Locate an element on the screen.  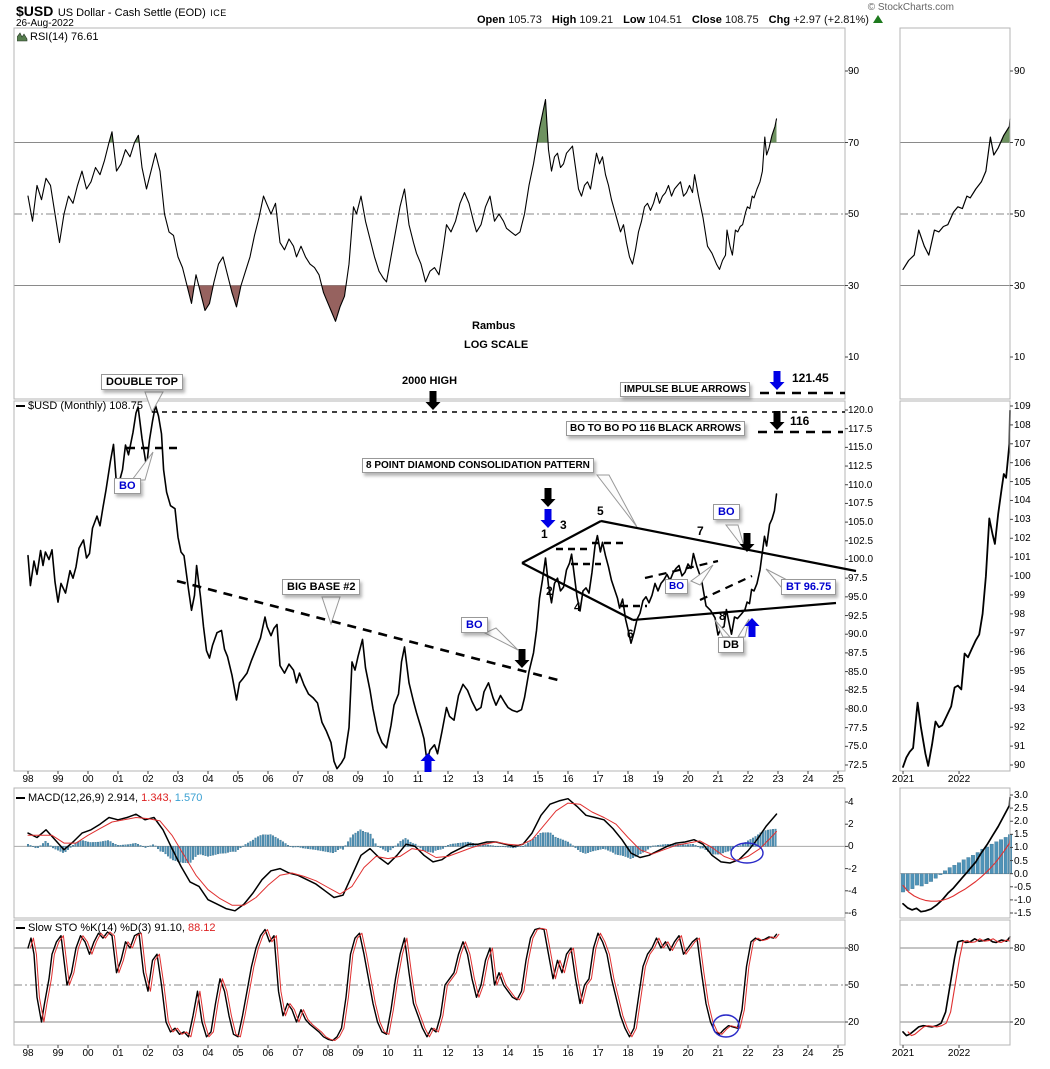
db-right-callout-tail is located at coordinates (743, 628).